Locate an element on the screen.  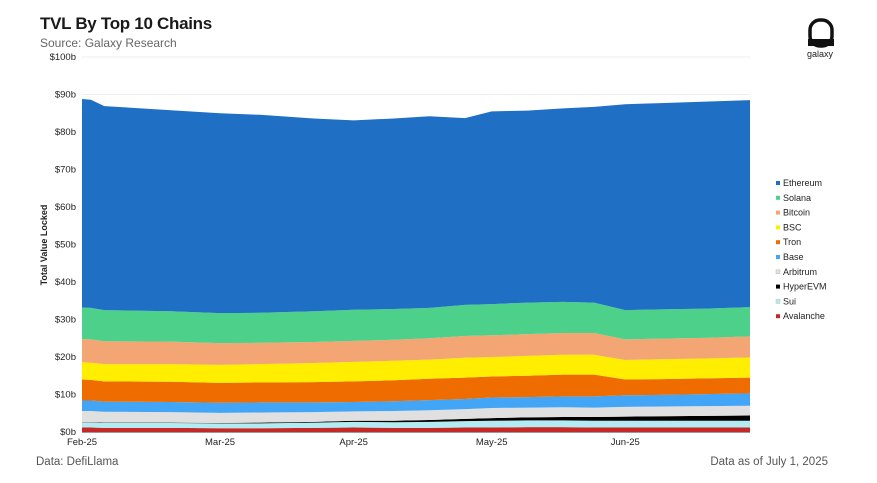
legend-item-tron: Tron is located at coordinates (788, 242).